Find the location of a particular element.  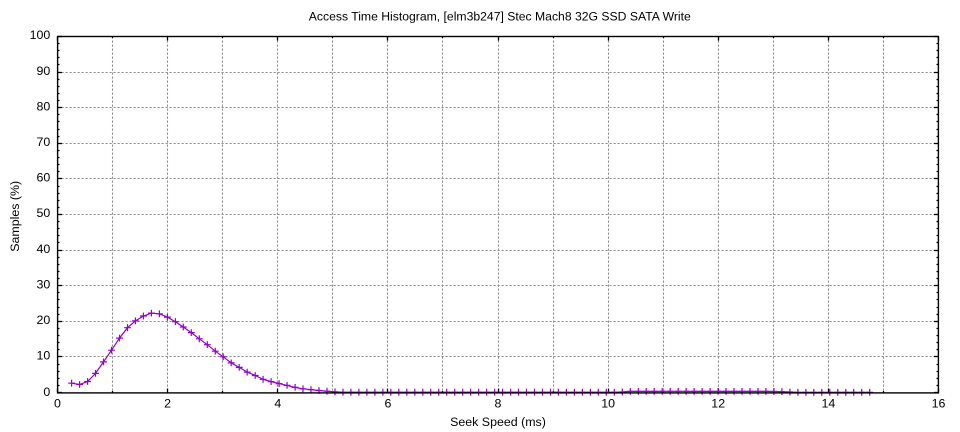

svg-text: 50 is located at coordinates (44, 213).